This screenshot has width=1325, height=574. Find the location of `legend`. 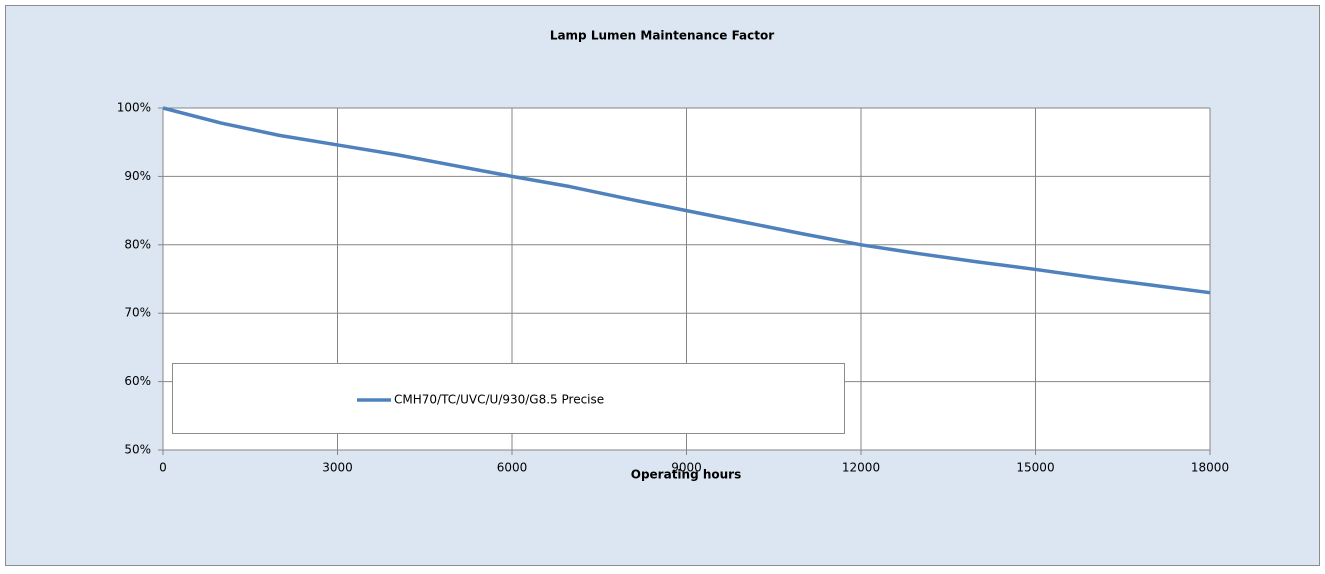

legend is located at coordinates (508, 398).